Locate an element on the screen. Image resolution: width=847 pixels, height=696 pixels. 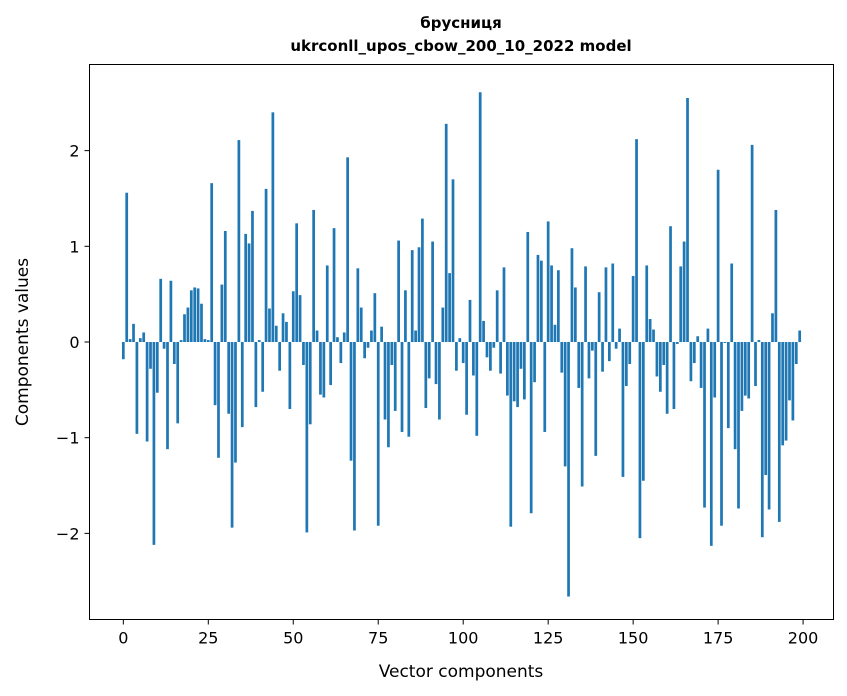
x-tick-label: 100 is located at coordinates (463, 638).